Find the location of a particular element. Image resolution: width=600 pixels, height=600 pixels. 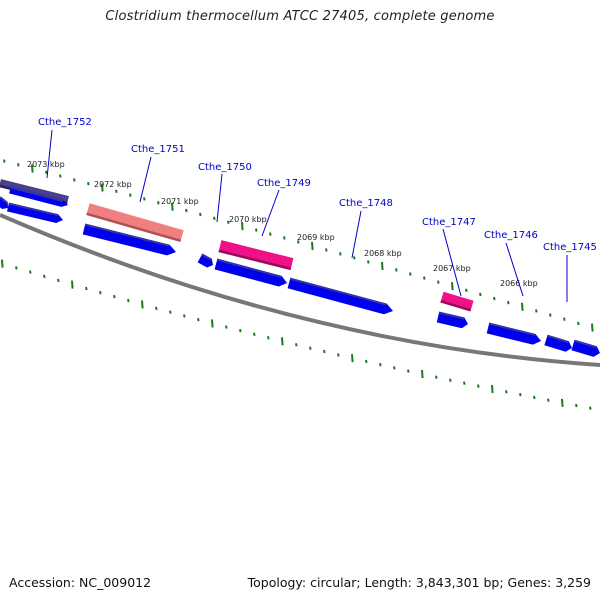

gene-label: Cthe_1746 is located at coordinates (511, 235).